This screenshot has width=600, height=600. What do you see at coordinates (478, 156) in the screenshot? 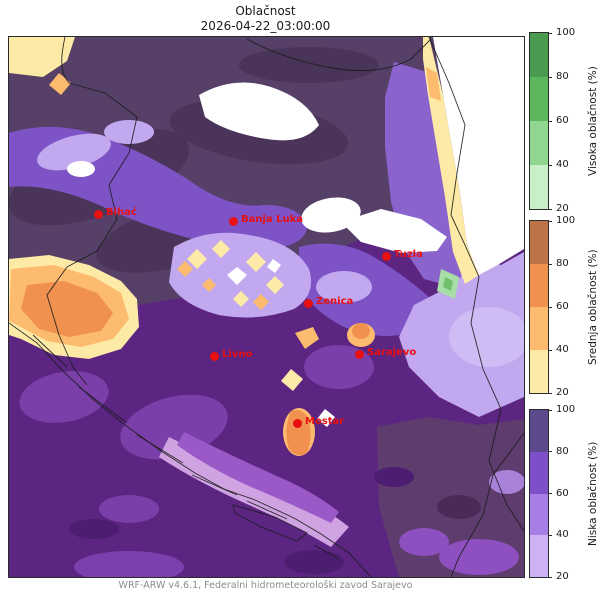
I see `clear-wedge` at bounding box center [478, 156].